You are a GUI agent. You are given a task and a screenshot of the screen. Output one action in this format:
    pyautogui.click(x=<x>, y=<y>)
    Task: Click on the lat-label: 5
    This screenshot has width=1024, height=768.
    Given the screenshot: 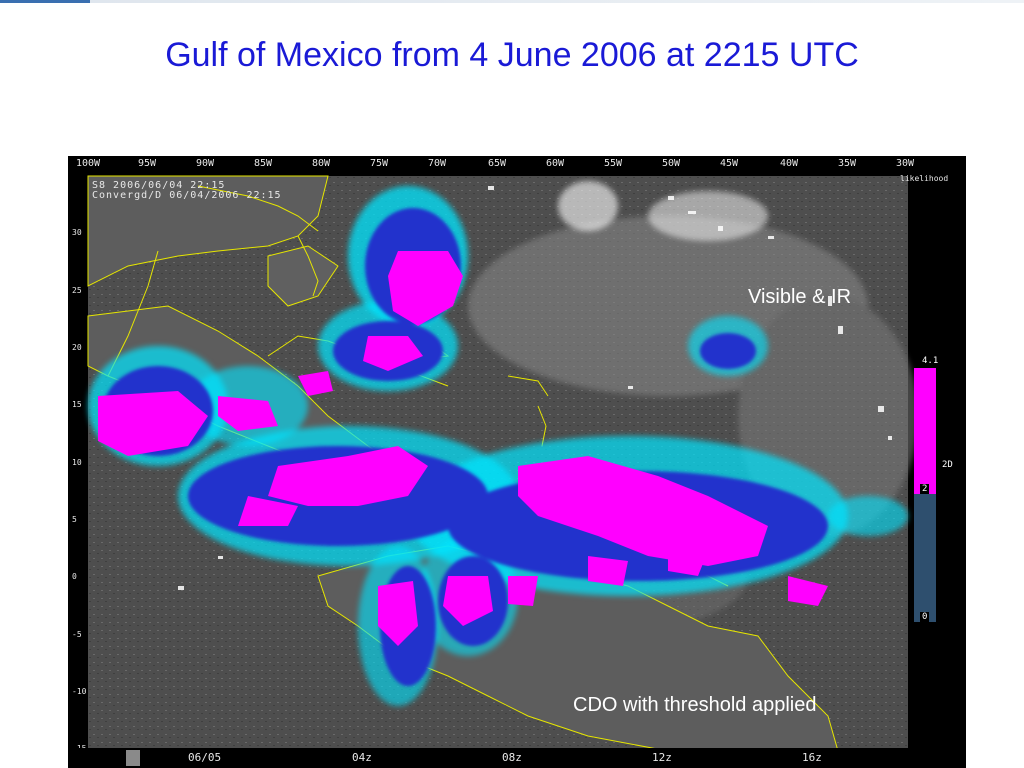 What is the action you would take?
    pyautogui.click(x=74, y=519)
    